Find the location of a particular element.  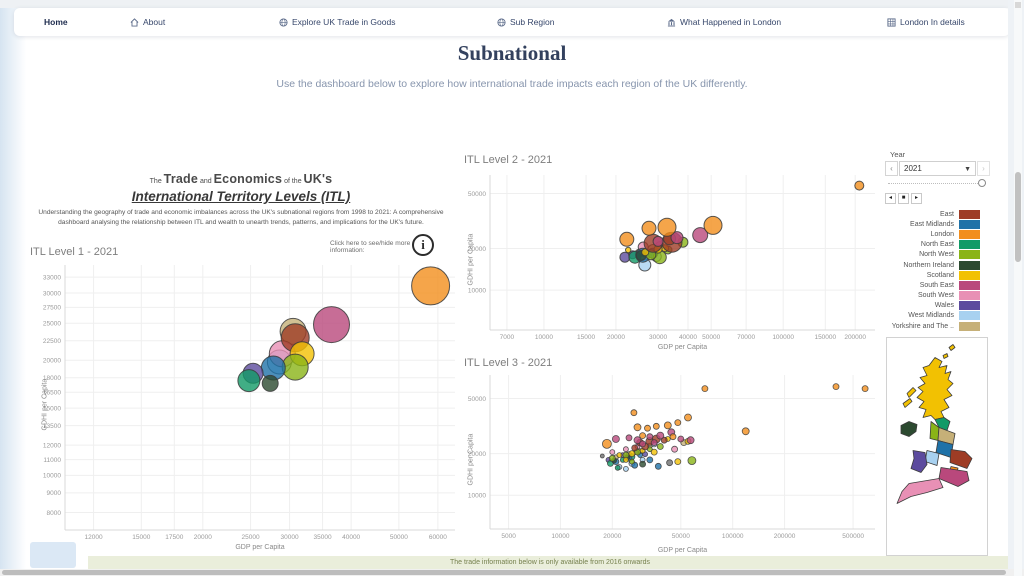

playback-step-forward-button: ▸ is located at coordinates (916, 198).